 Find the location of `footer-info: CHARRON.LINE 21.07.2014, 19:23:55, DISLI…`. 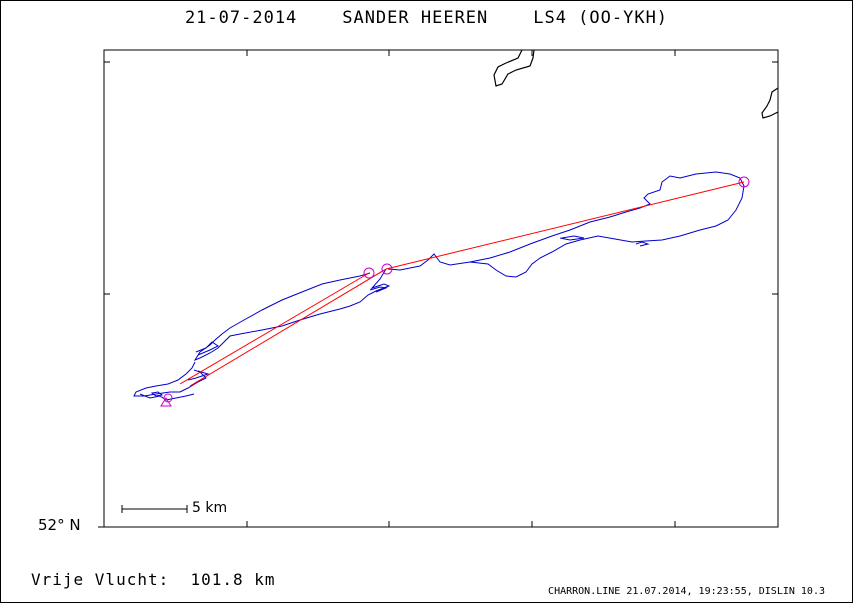

footer-info: CHARRON.LINE 21.07.2014, 19:23:55, DISLI… is located at coordinates (686, 591).